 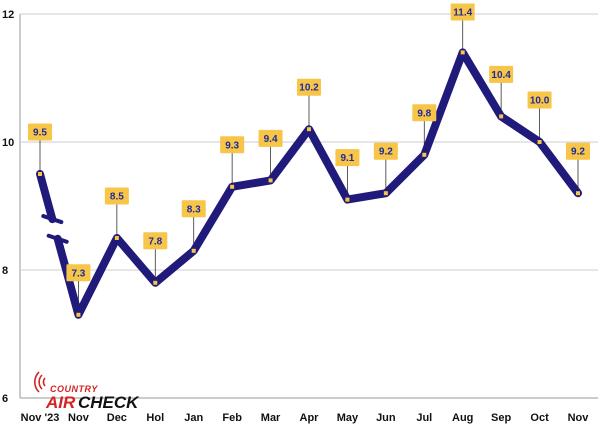 I want to click on data-label: 9.1, so click(x=347, y=158).